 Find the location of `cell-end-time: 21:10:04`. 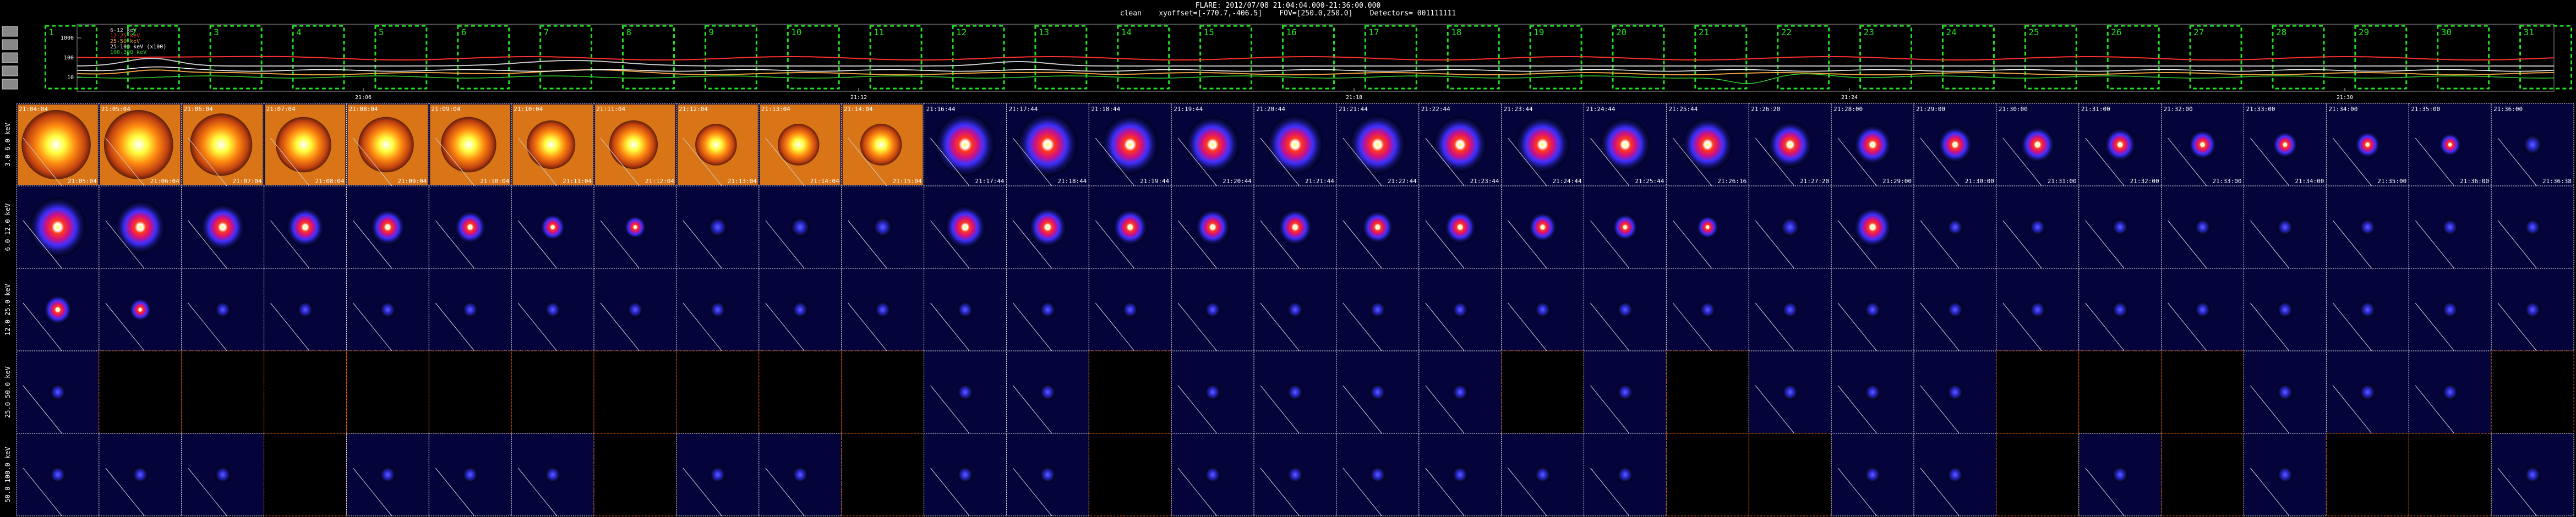

cell-end-time: 21:10:04 is located at coordinates (494, 182).